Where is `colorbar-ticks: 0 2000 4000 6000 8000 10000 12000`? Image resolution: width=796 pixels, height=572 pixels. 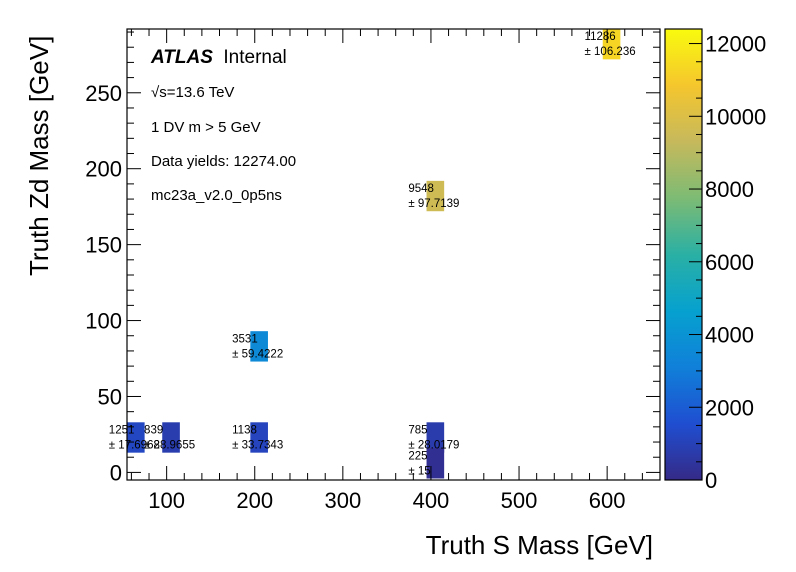 colorbar-ticks: 0 2000 4000 6000 8000 10000 12000 is located at coordinates (727, 262).